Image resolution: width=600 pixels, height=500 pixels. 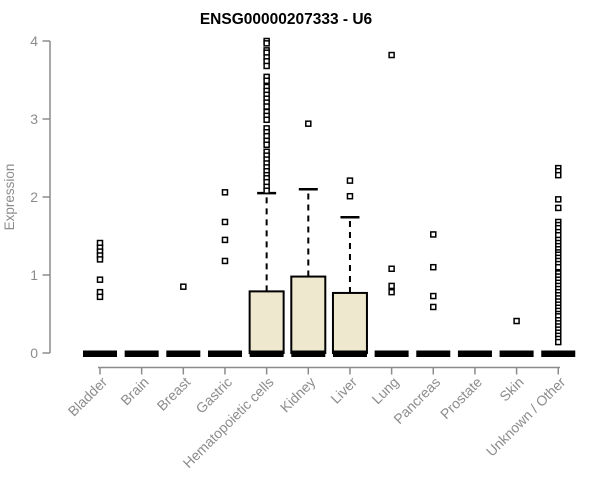 I want to click on x-category-label: Kidney, so click(x=298, y=395).